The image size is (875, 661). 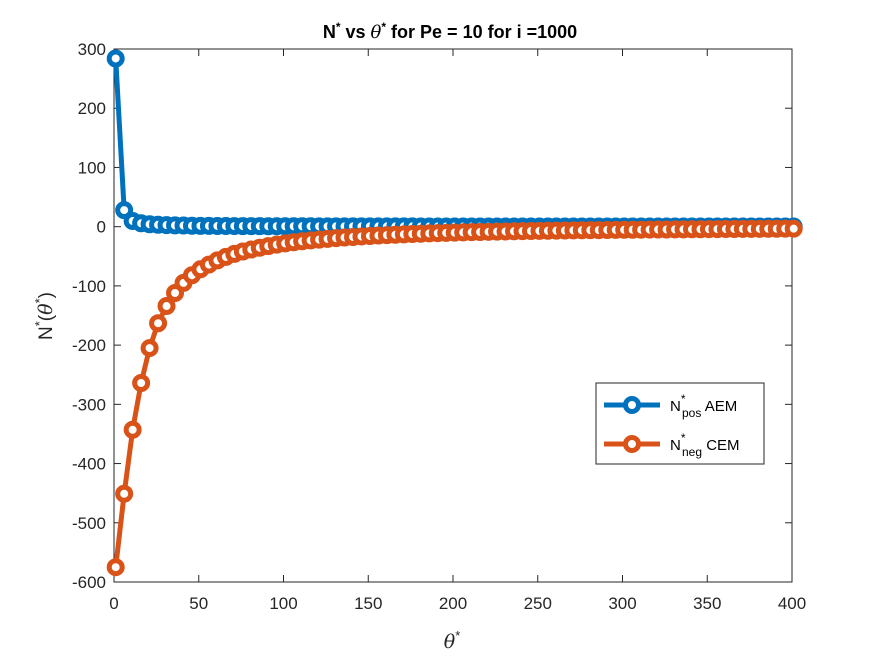 What do you see at coordinates (89, 523) in the screenshot?
I see `y-tick-label: -500` at bounding box center [89, 523].